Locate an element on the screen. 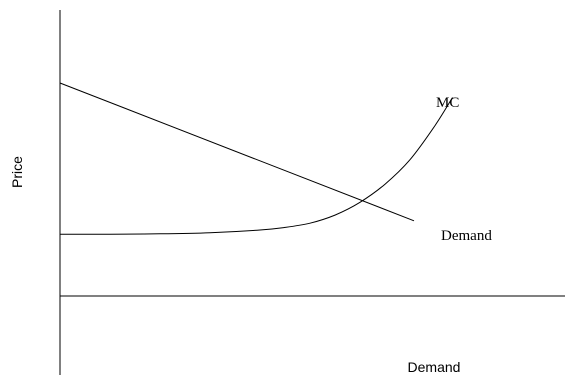 The image size is (565, 379). x-axis-label: Demand is located at coordinates (434, 367).